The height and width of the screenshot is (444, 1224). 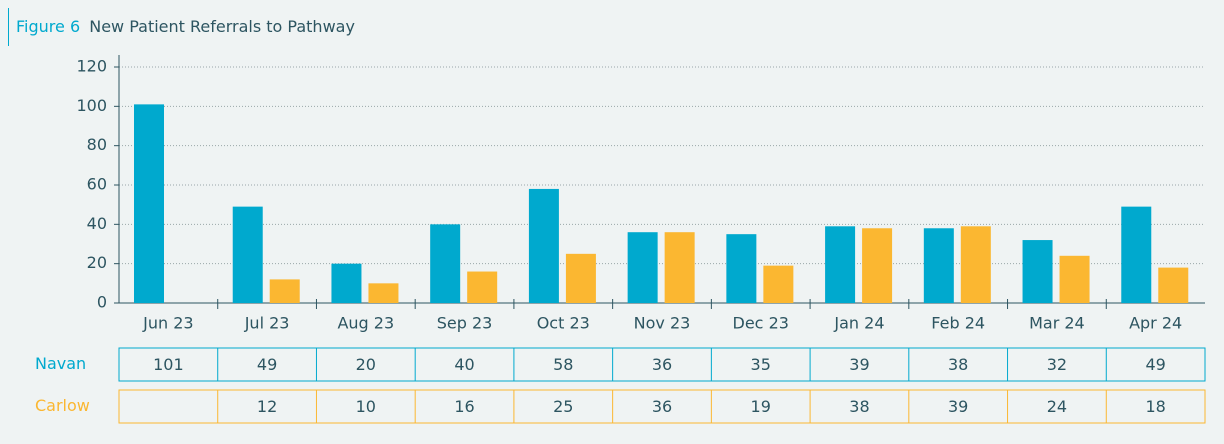 What do you see at coordinates (91, 66) in the screenshot?
I see `y-tick-label: 120` at bounding box center [91, 66].